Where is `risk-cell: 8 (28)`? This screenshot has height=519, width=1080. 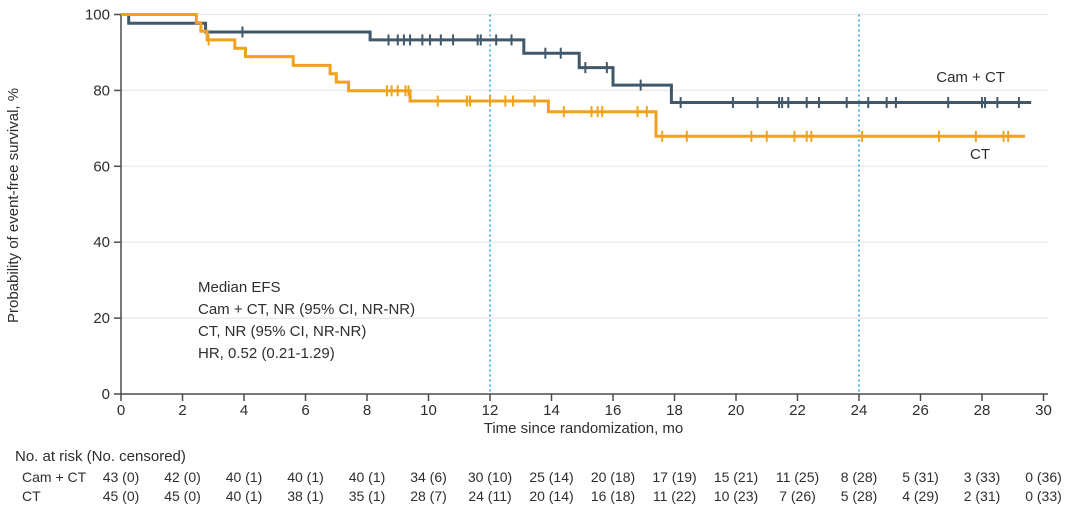
risk-cell: 8 (28) is located at coordinates (859, 477).